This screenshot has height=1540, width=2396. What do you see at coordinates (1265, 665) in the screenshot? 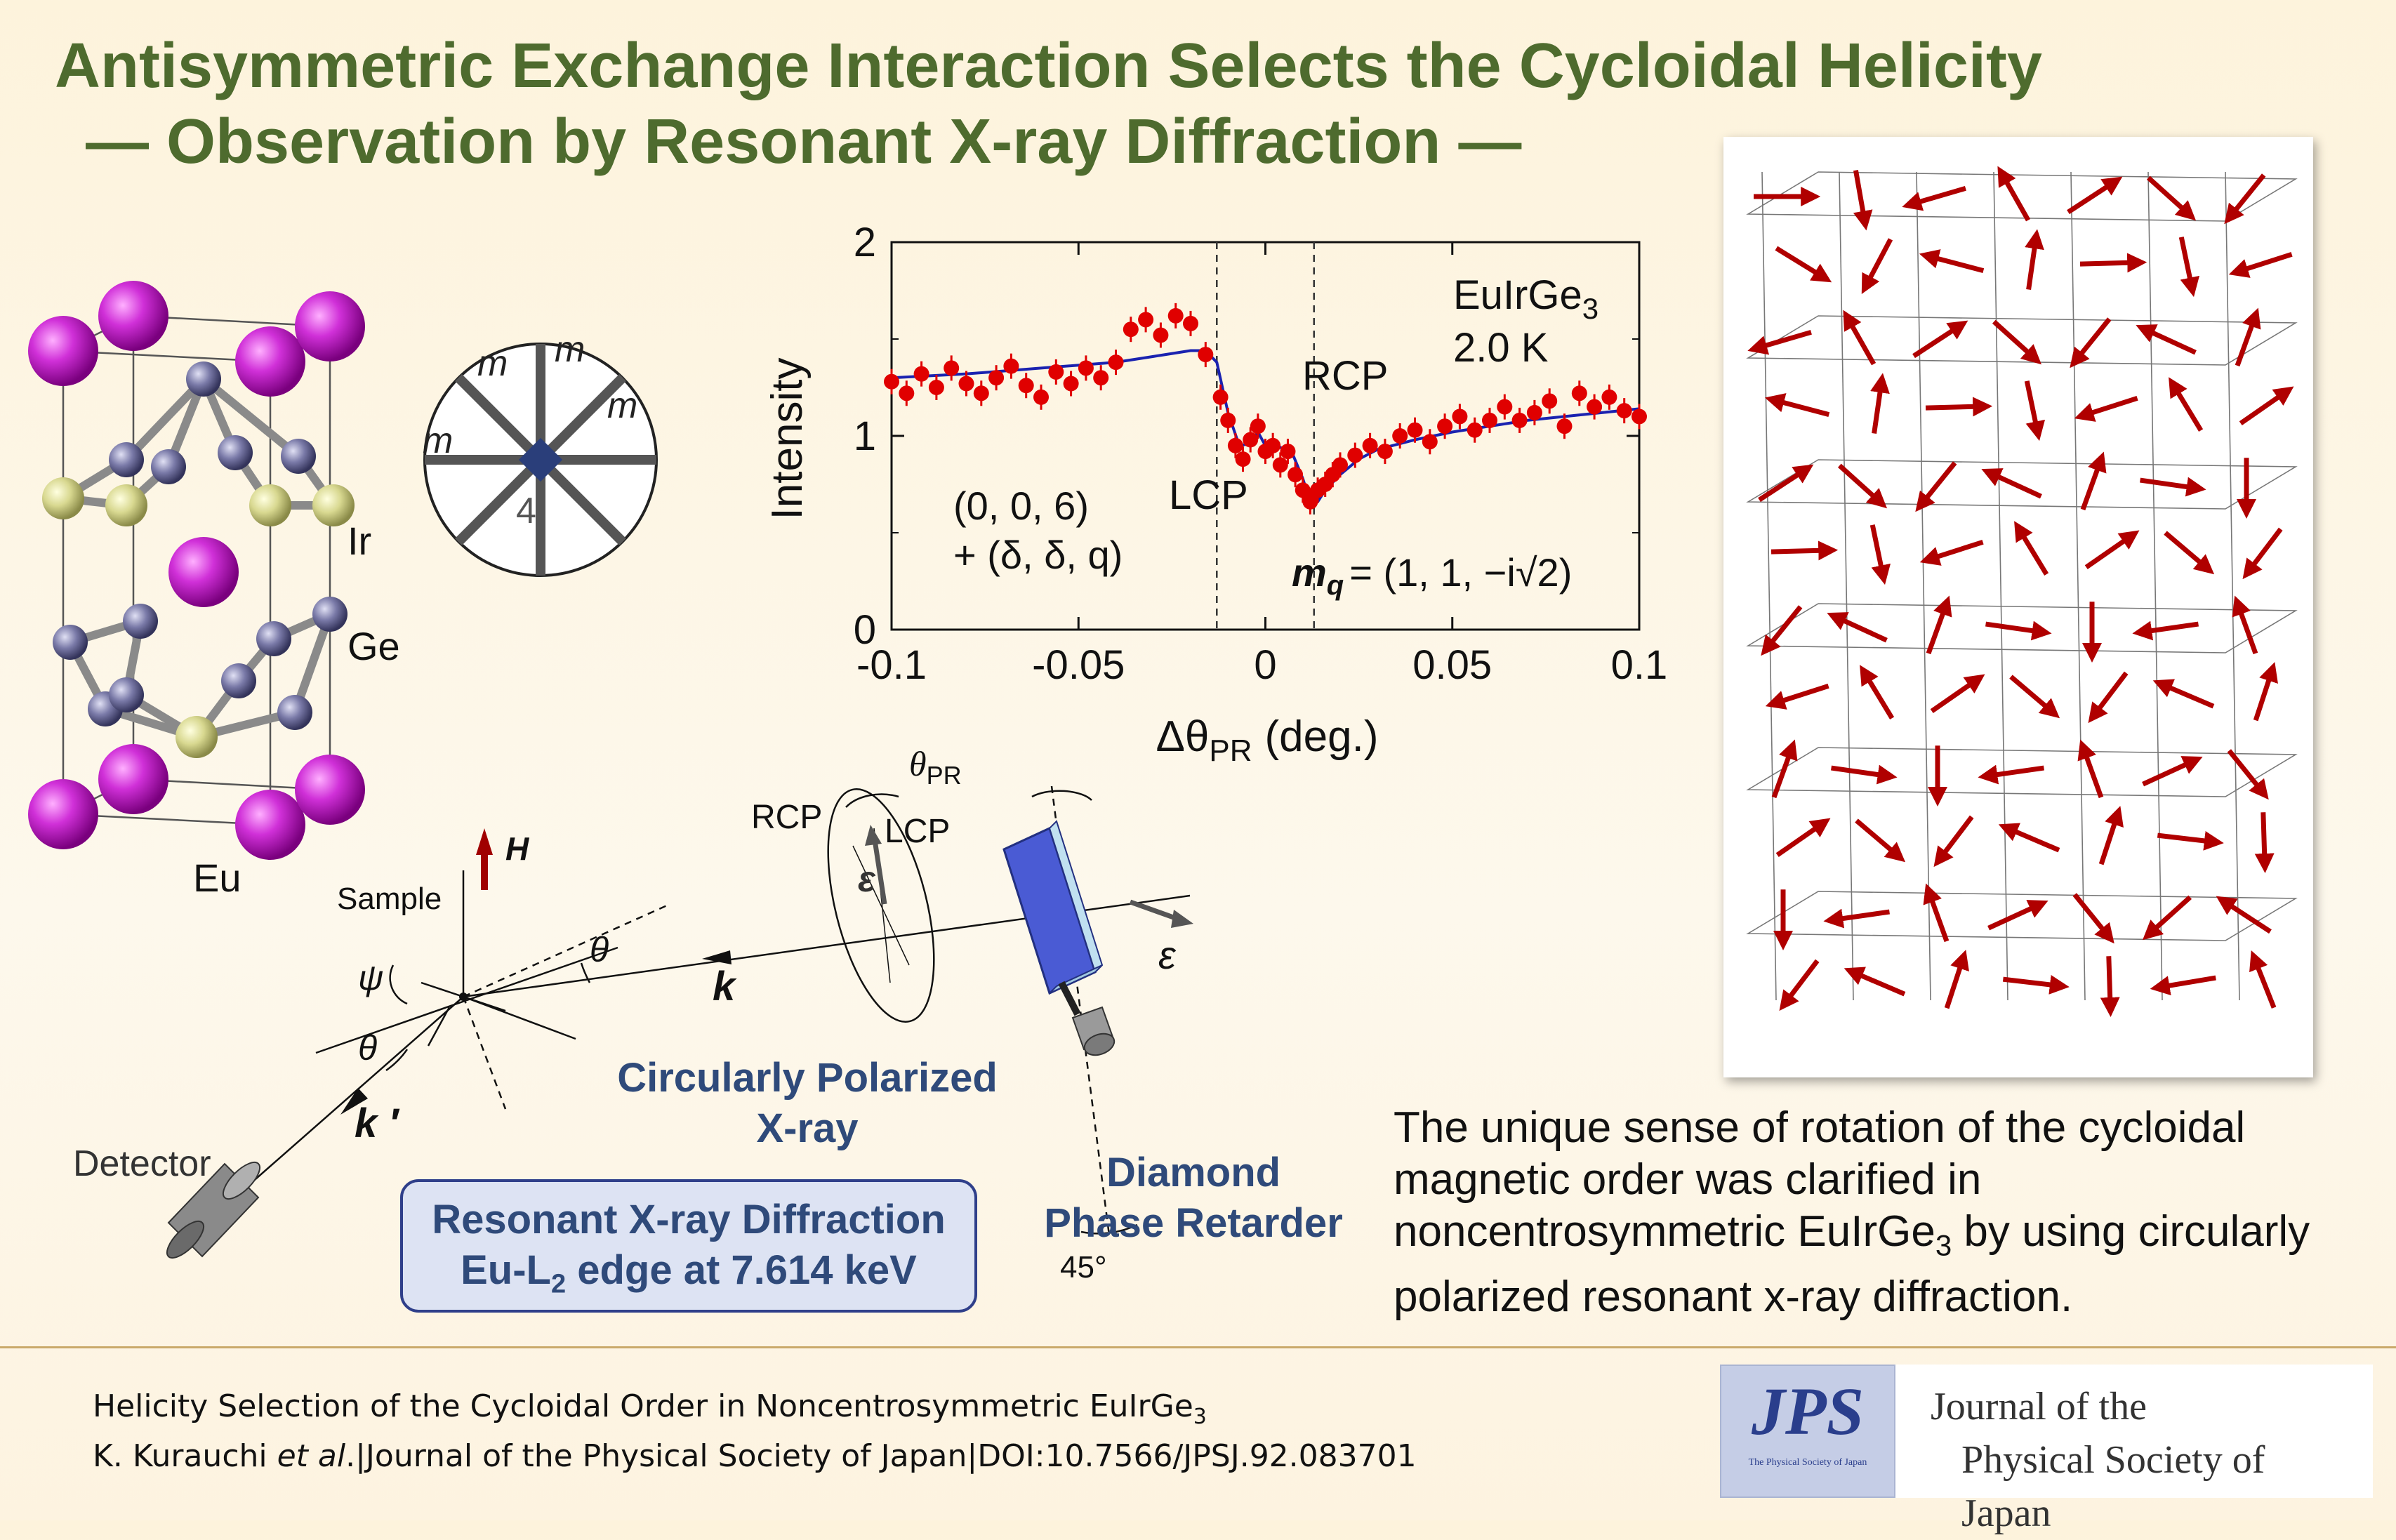
I see `x-tick-label: 0` at bounding box center [1265, 665].